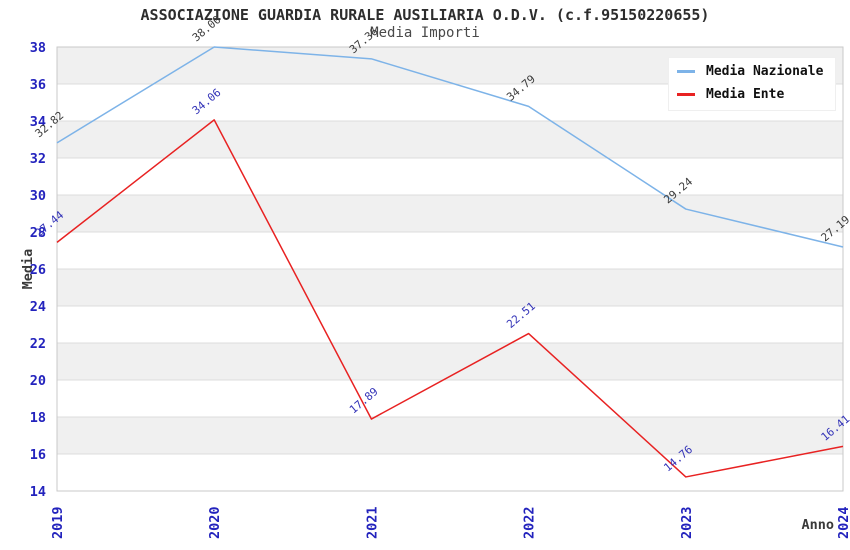  I want to click on x-axis-label: Anno, so click(817, 525).